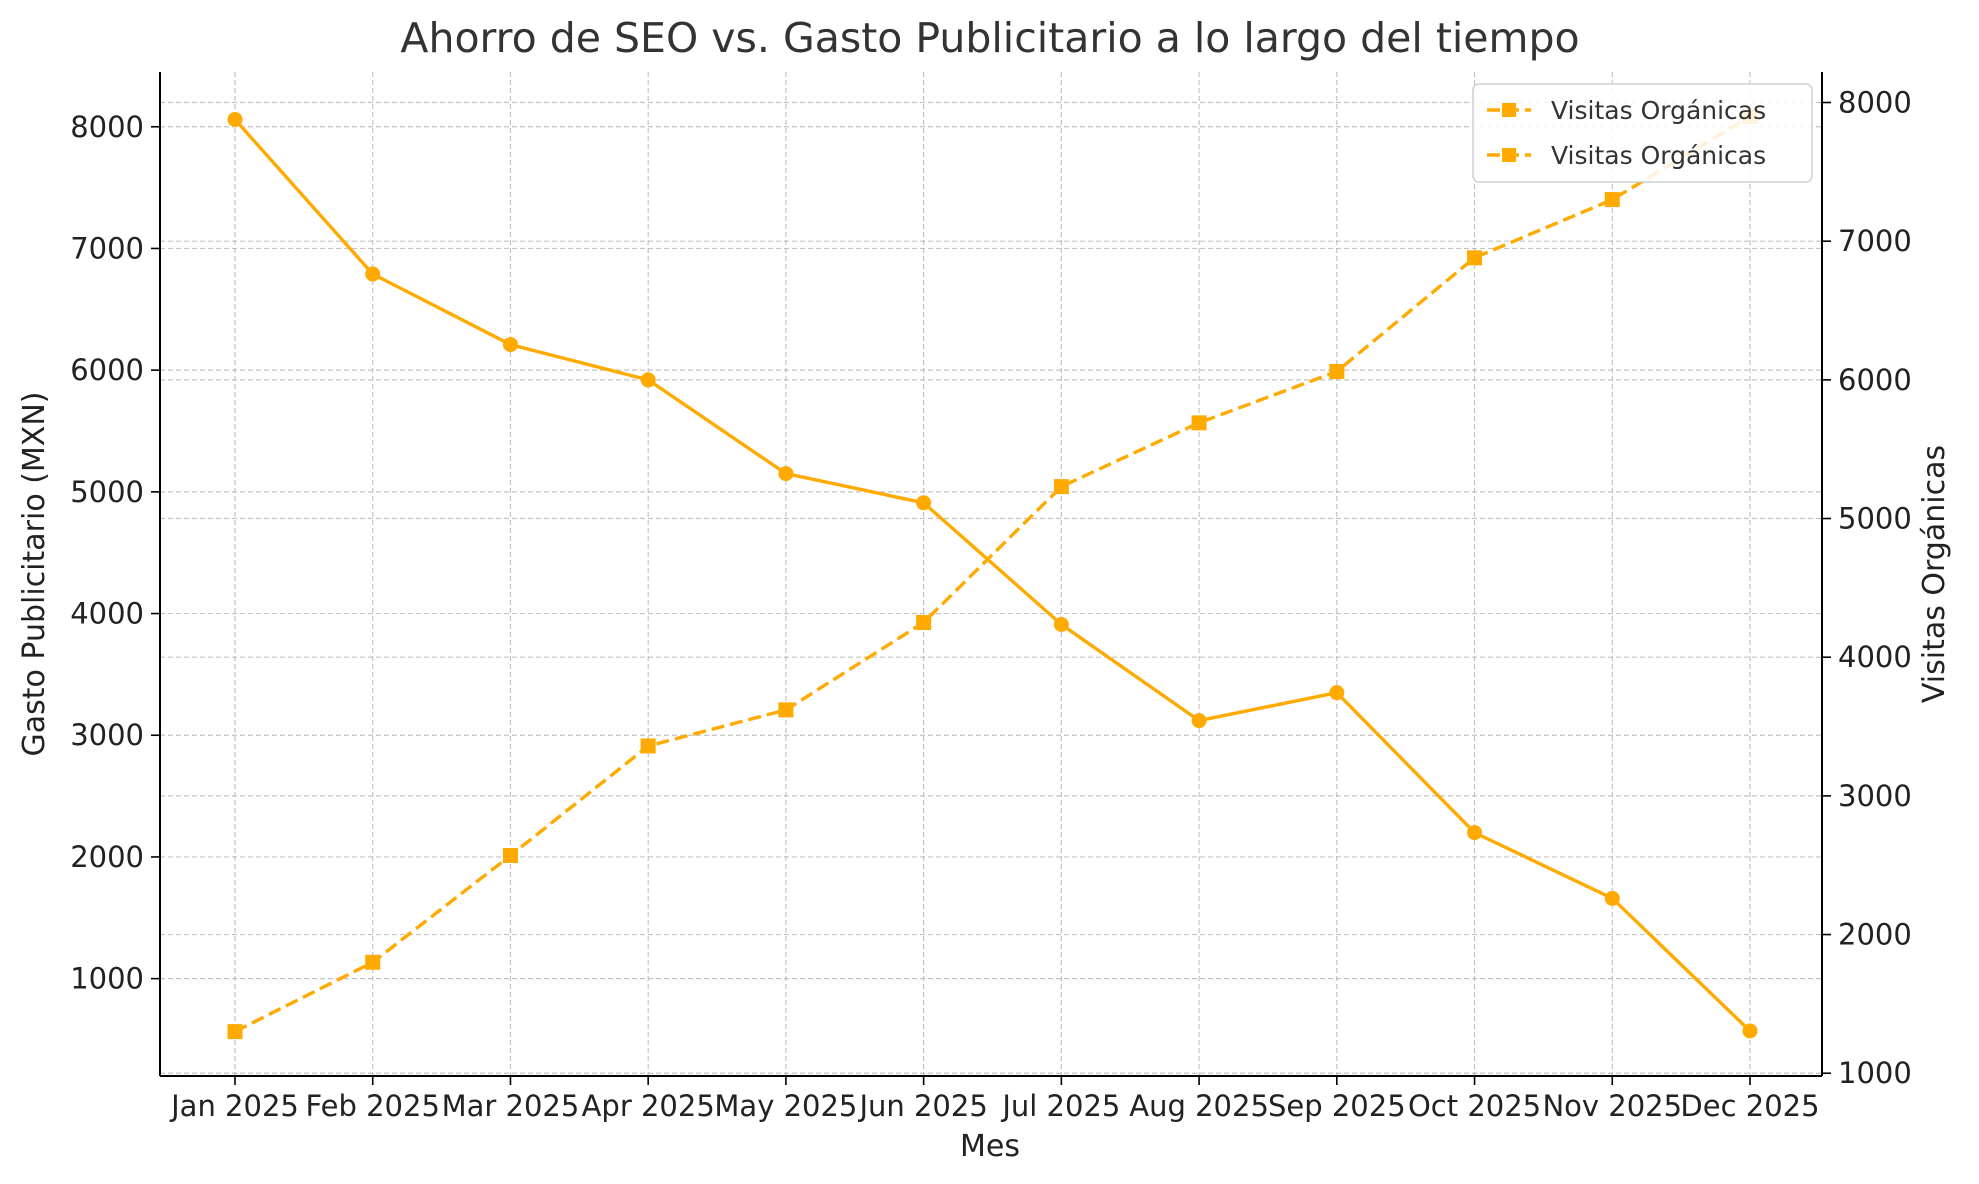 This screenshot has width=1979, height=1184. What do you see at coordinates (1337, 1106) in the screenshot?
I see `x-tick-label: Sep 2025` at bounding box center [1337, 1106].